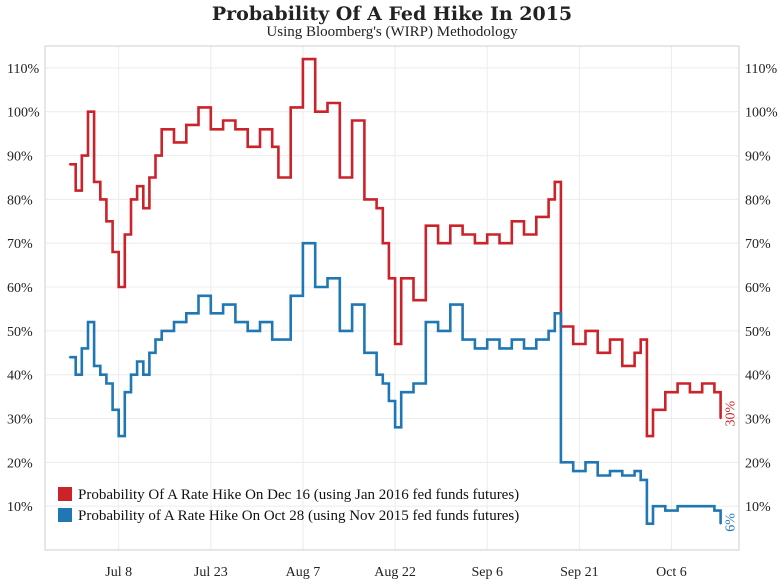 This screenshot has height=584, width=784. What do you see at coordinates (758, 376) in the screenshot?
I see `y-tick-label-right: 40%` at bounding box center [758, 376].